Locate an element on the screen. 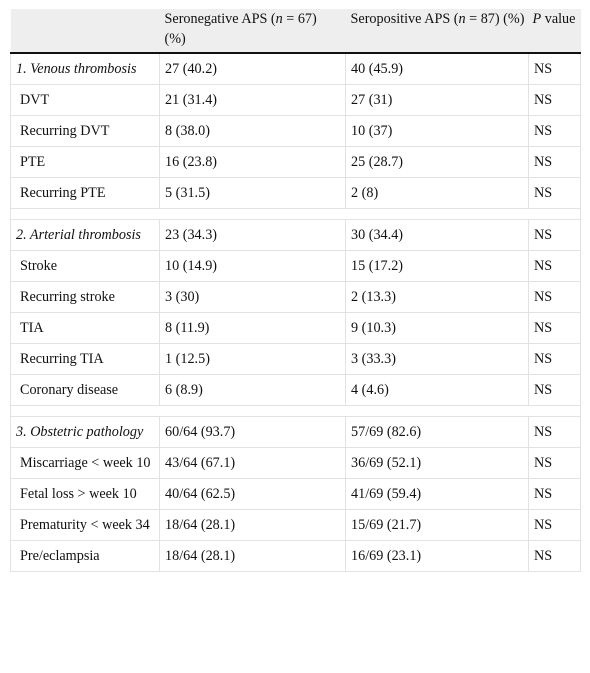  row-label: TIA is located at coordinates (85, 328).